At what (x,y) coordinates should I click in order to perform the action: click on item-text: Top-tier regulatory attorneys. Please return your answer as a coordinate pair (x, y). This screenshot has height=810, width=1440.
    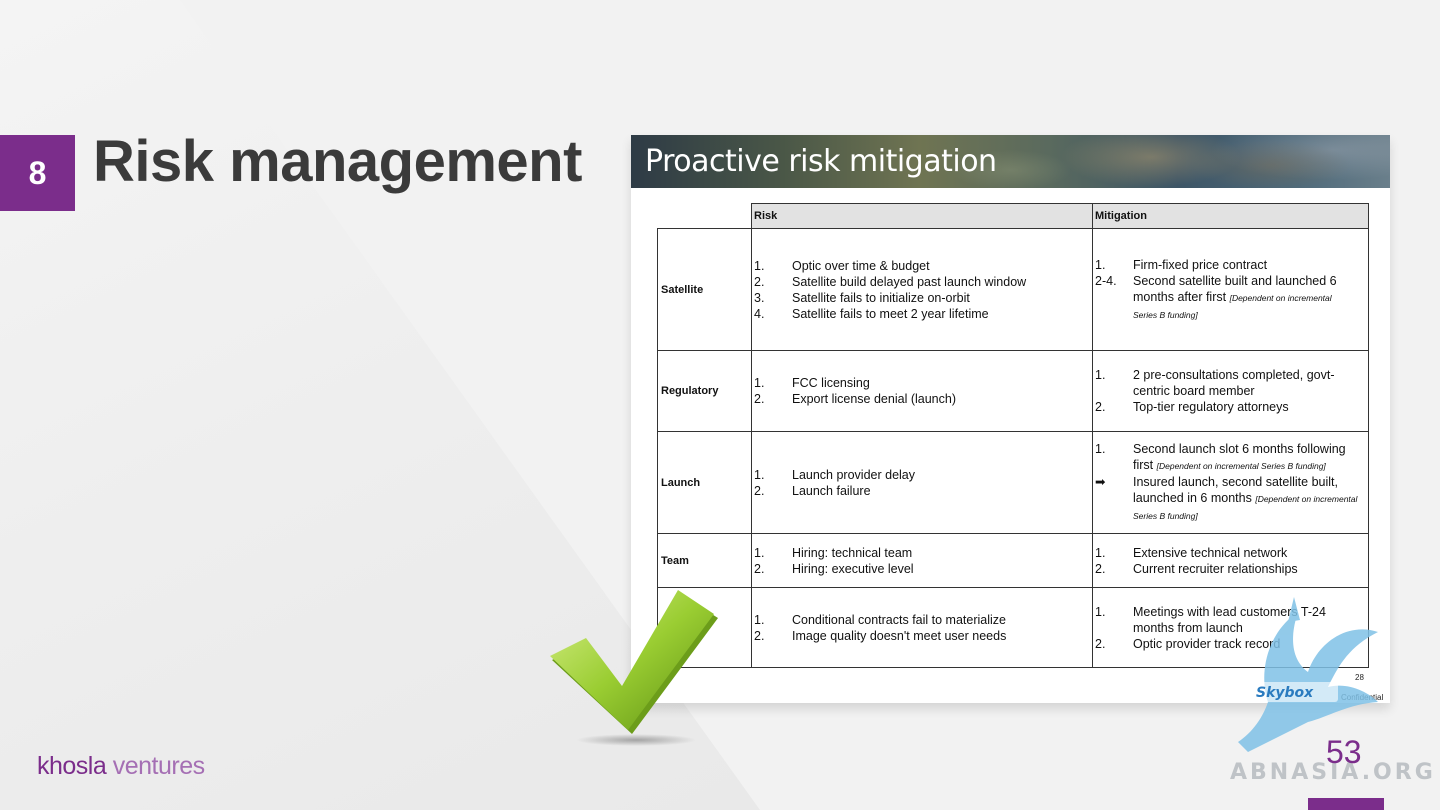
    Looking at the image, I should click on (1211, 407).